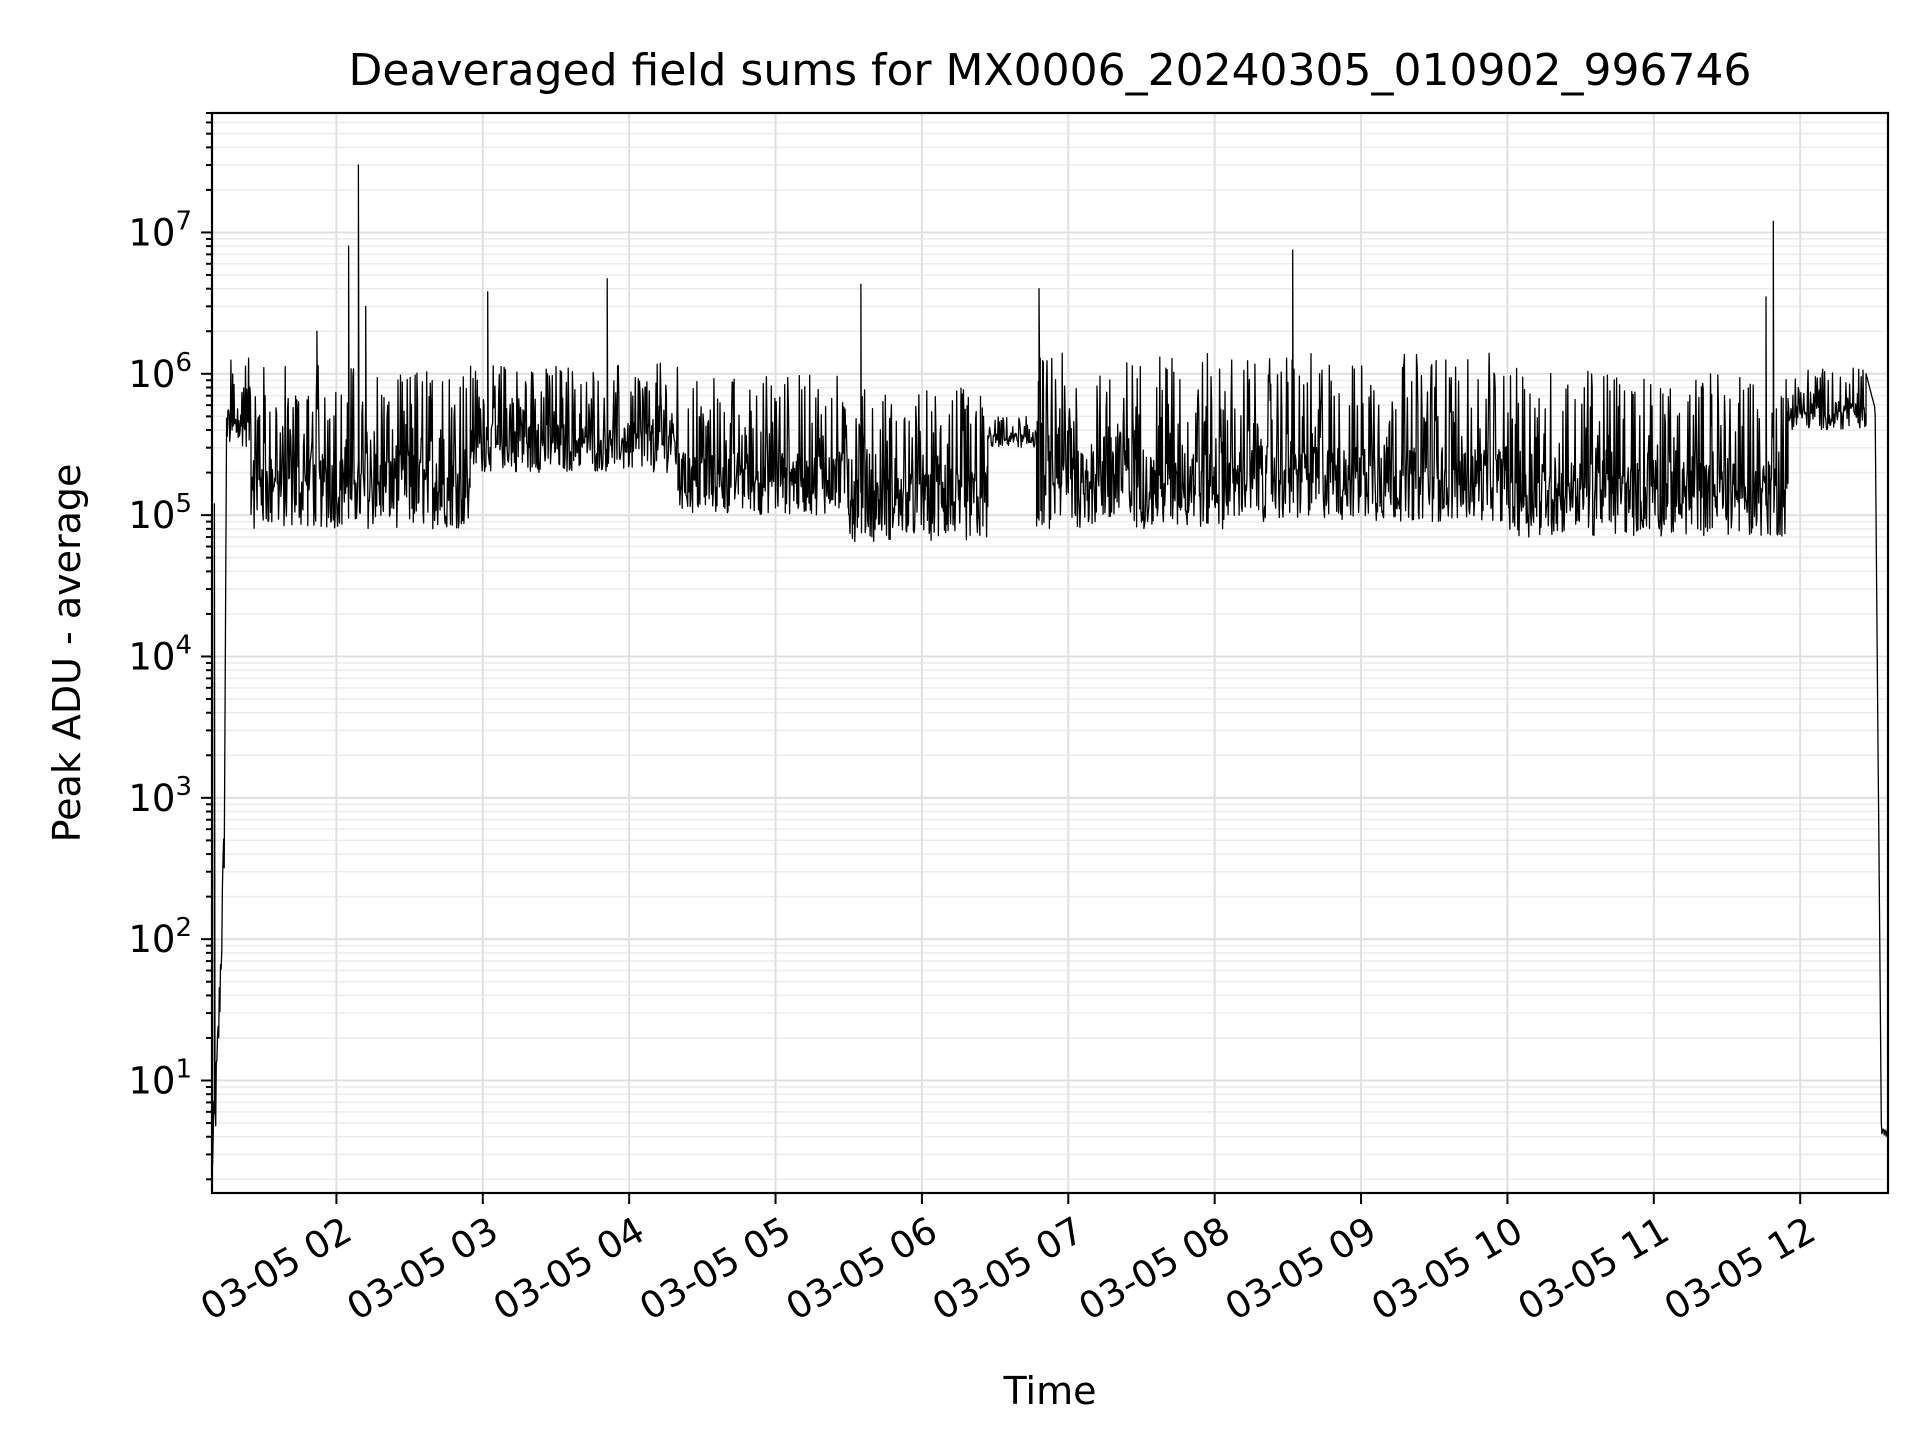 Image resolution: width=1920 pixels, height=1440 pixels. Describe the element at coordinates (862, 1269) in the screenshot. I see `x-tick-label: 03-05 06` at that location.